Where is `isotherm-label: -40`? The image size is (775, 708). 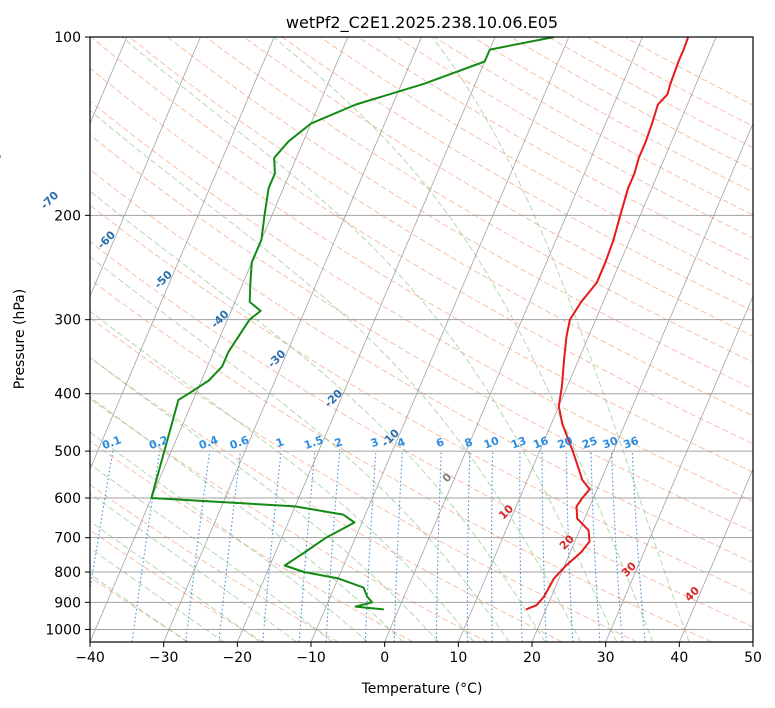
isotherm-label: -40 is located at coordinates (219, 318).